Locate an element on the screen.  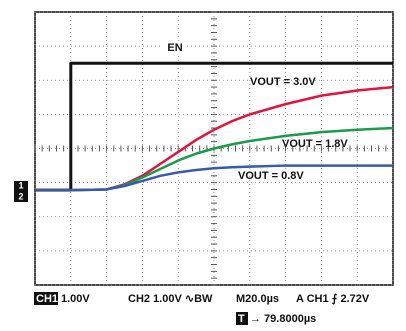
ch2-scale: CH2 1.00V ∿BW is located at coordinates (170, 299).